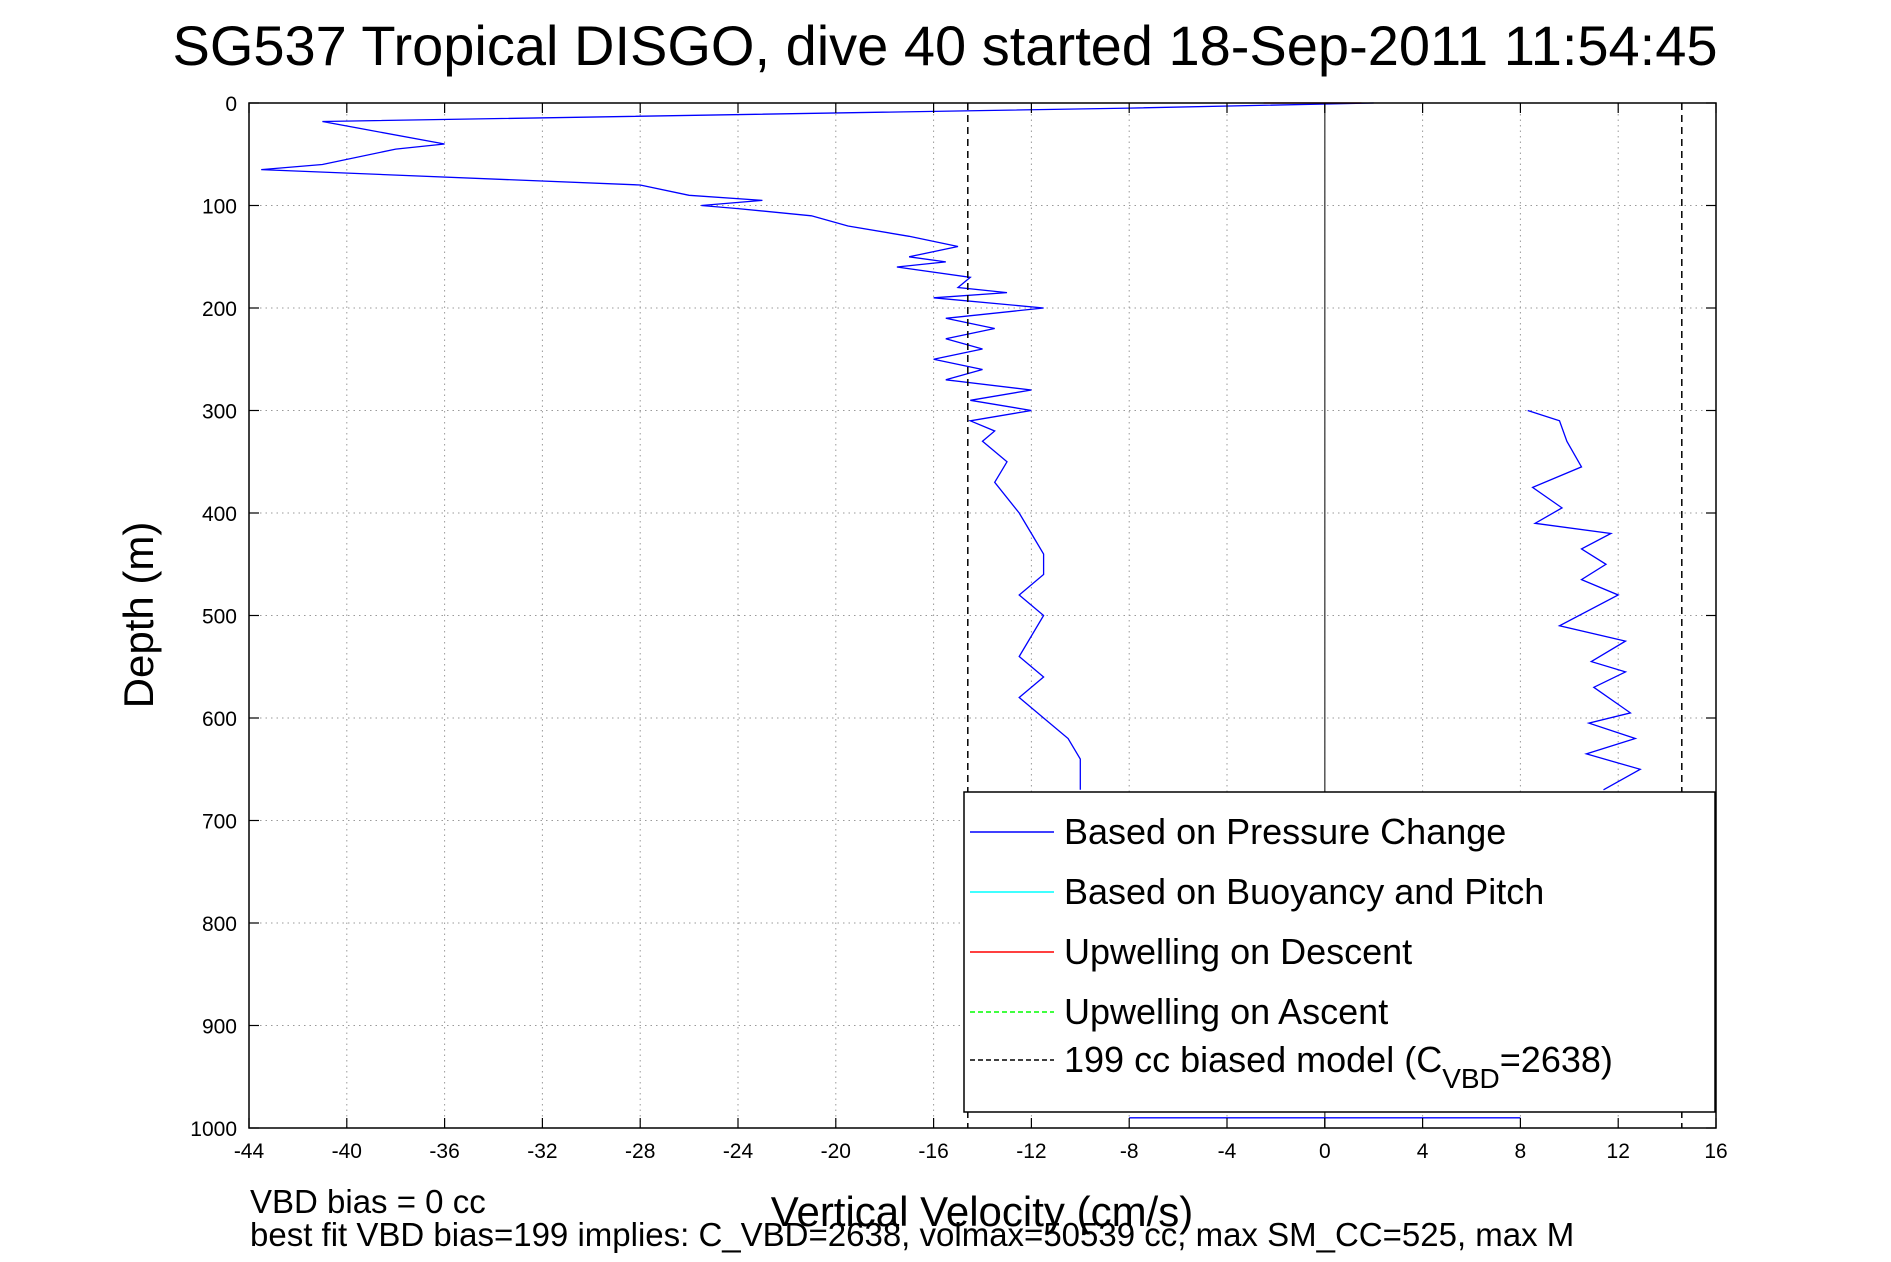 The height and width of the screenshot is (1262, 1891). I want to click on legend-label: 199 cc biased model (CVBD=2638), so click(1338, 1066).